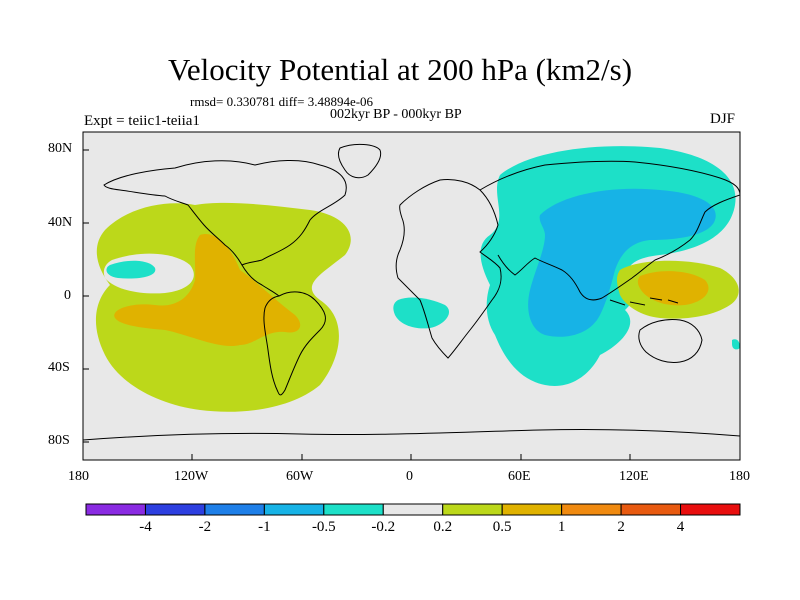  What do you see at coordinates (411, 434) in the screenshot?
I see `antarctica-coast` at bounding box center [411, 434].